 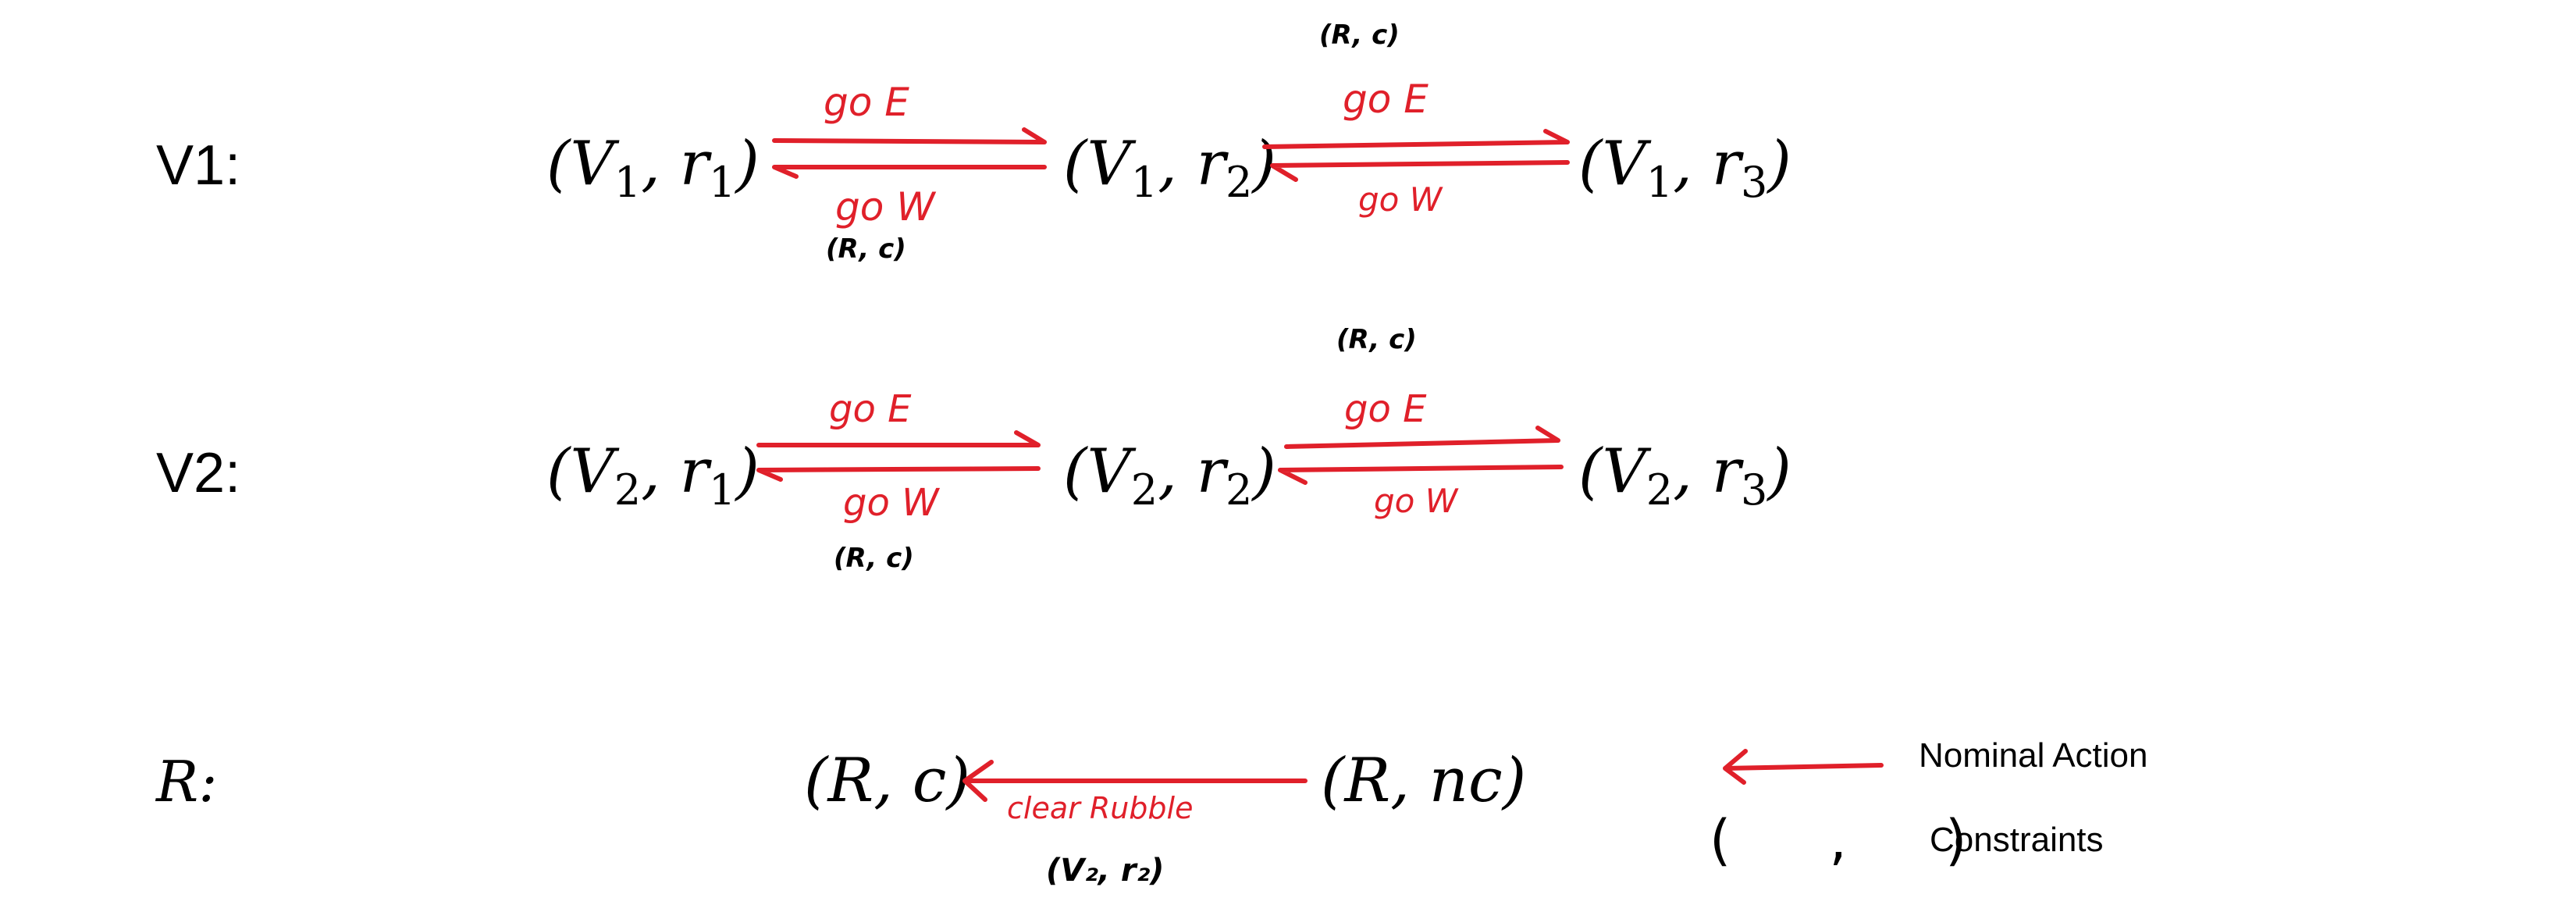 I want to click on state-v2-r3: (V2, r3), so click(x=1684, y=475).